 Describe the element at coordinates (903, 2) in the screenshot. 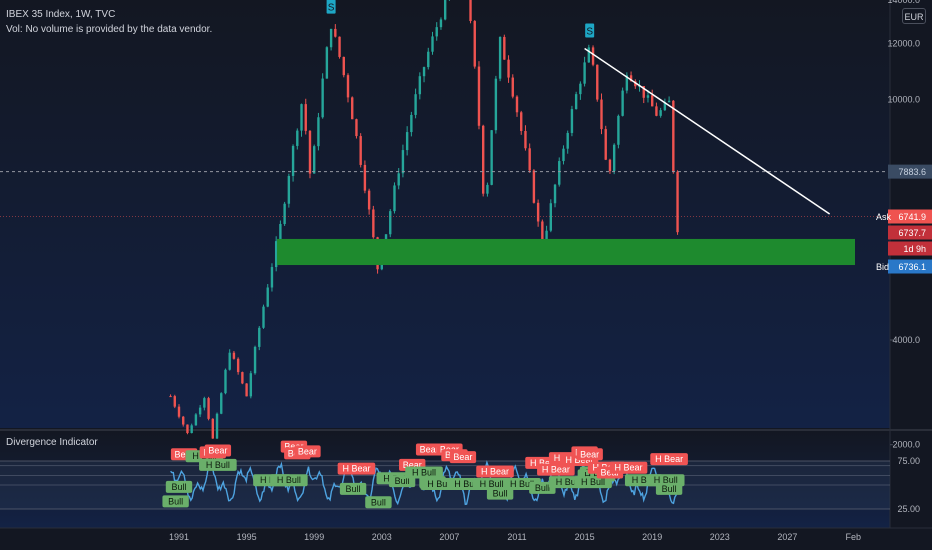

I see `price-tick-label: 14000.0` at that location.